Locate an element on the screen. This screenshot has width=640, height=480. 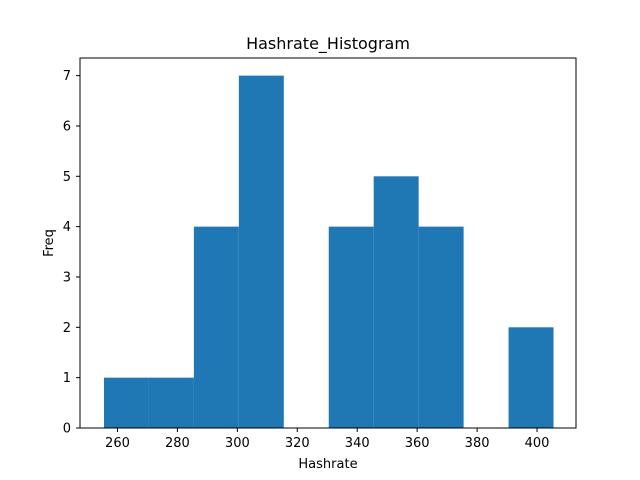
y-tick-label: 1 is located at coordinates (67, 378).